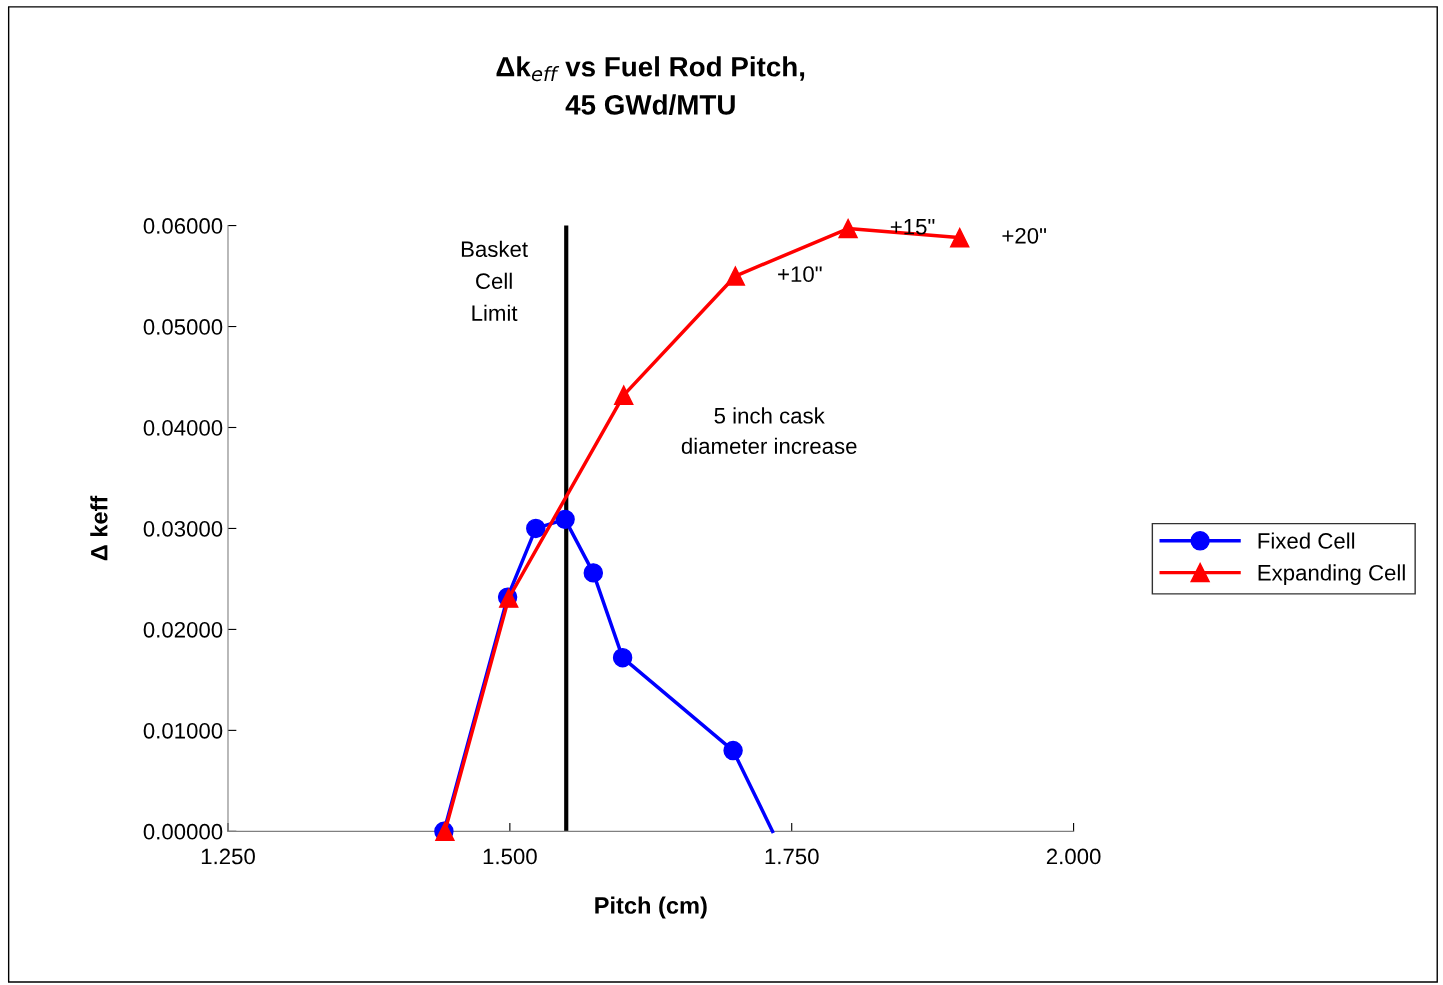 Image resolution: width=1443 pixels, height=985 pixels. What do you see at coordinates (183, 831) in the screenshot?
I see `y-tick-label: 0.00000` at bounding box center [183, 831].